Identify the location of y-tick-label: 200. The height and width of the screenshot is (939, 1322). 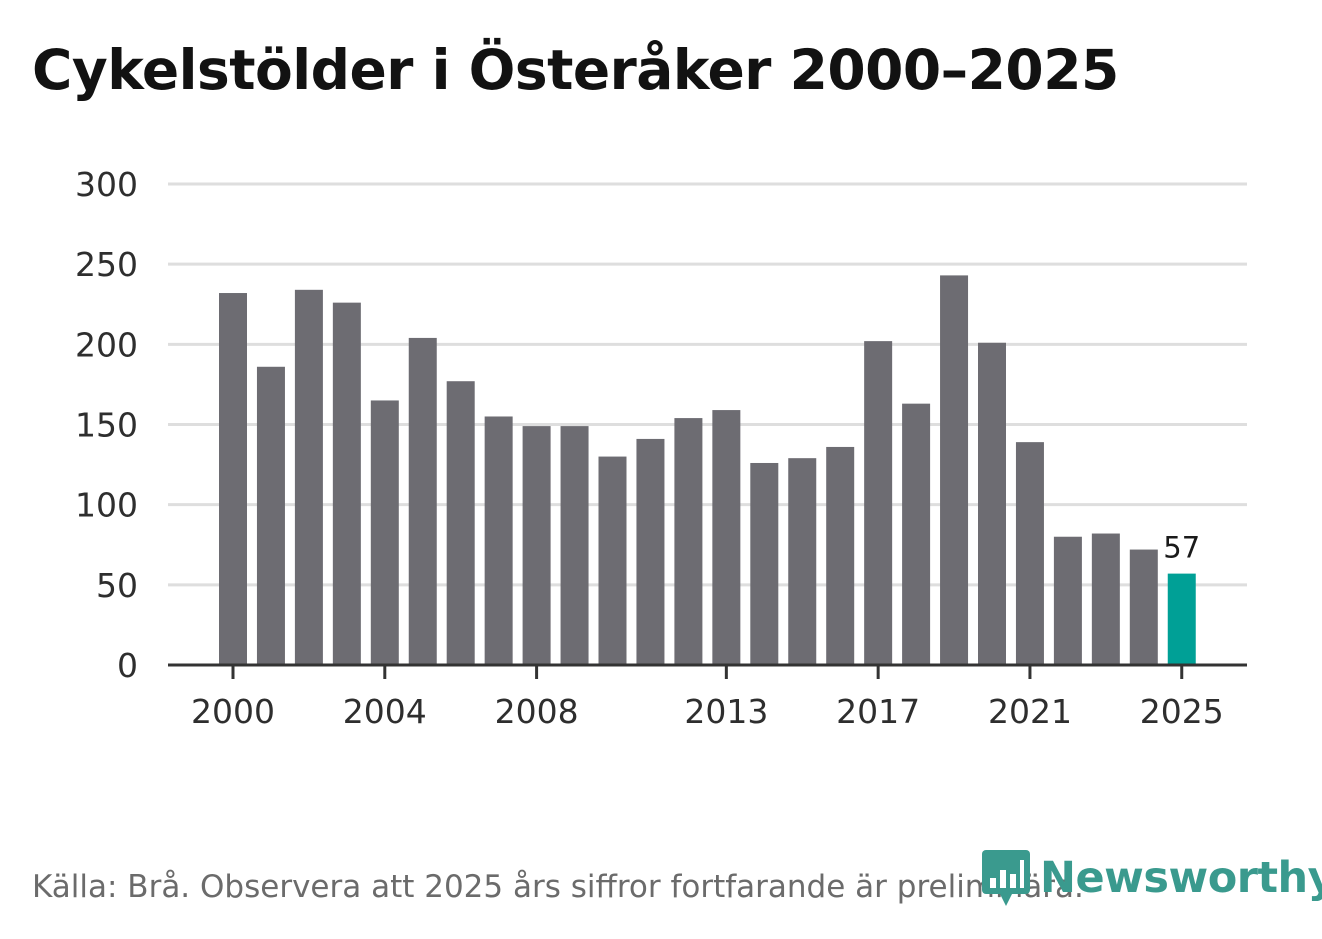
(106, 344).